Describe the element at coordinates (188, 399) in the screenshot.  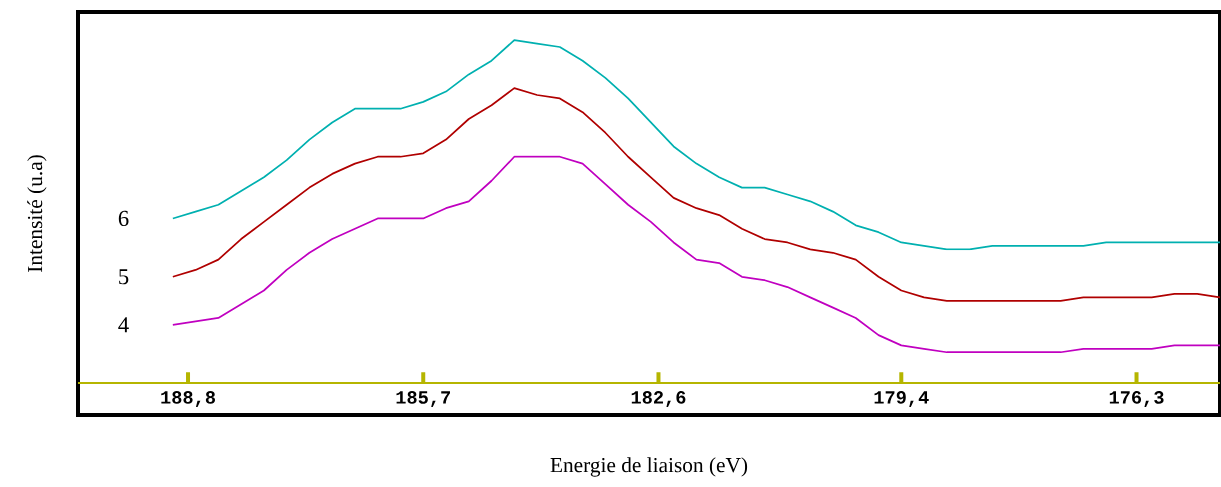
I see `x-tick-label: 188,8` at that location.